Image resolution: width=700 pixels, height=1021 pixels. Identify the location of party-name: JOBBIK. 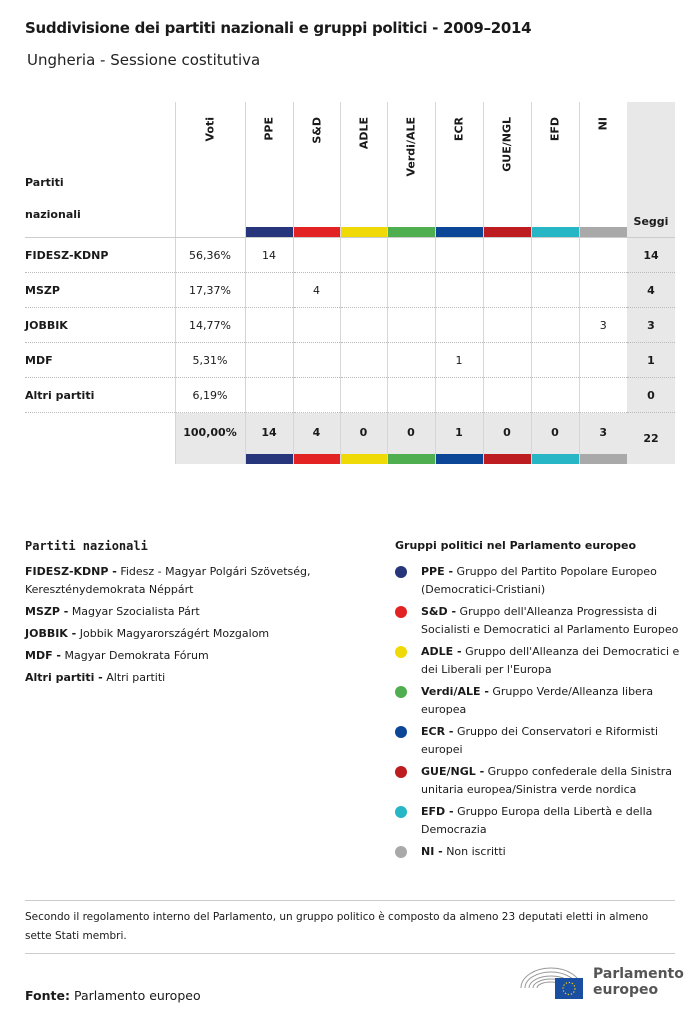
(100, 325).